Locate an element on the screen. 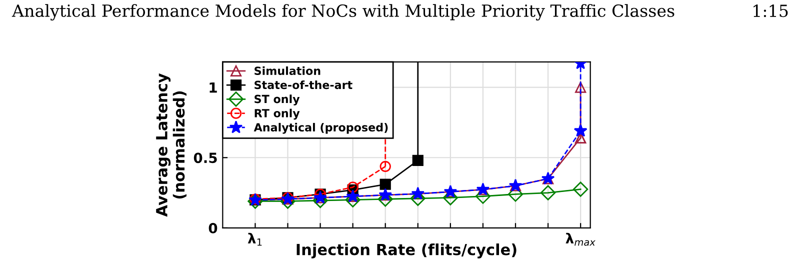 Image resolution: width=801 pixels, height=273 pixels. y-tick-label: 0.5 is located at coordinates (205, 158).